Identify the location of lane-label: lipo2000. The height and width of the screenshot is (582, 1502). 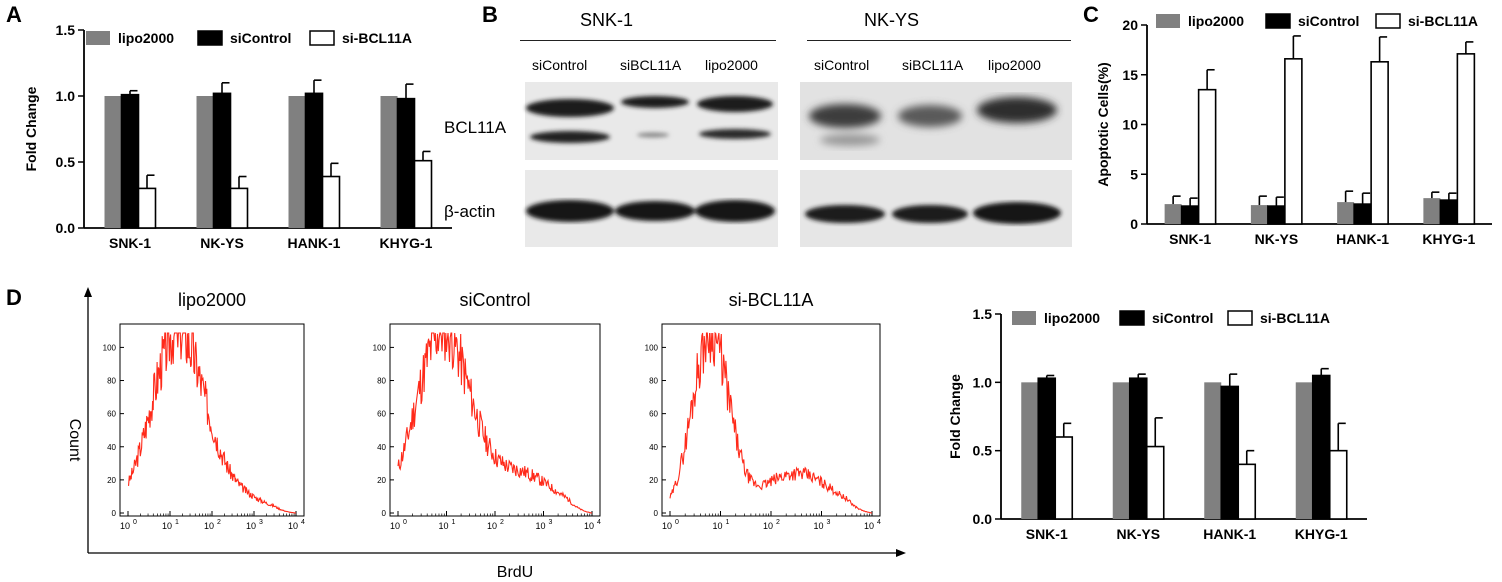
(731, 65).